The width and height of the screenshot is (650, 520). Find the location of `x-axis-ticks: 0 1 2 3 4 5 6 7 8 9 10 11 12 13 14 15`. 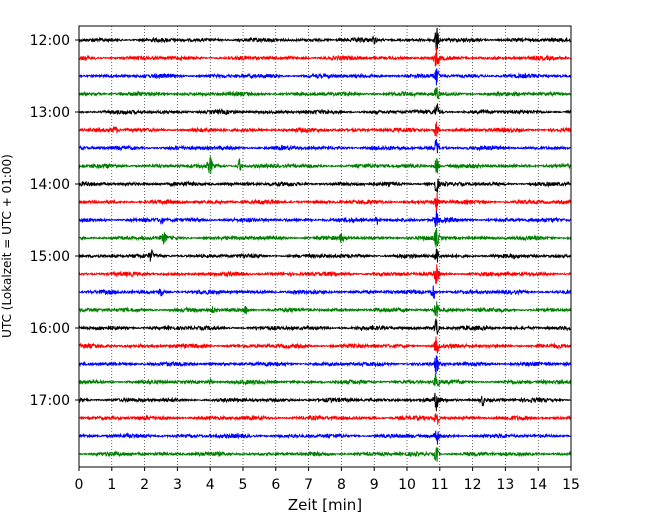

x-axis-ticks: 0 1 2 3 4 5 6 7 8 9 10 11 12 13 14 15 is located at coordinates (327, 480).